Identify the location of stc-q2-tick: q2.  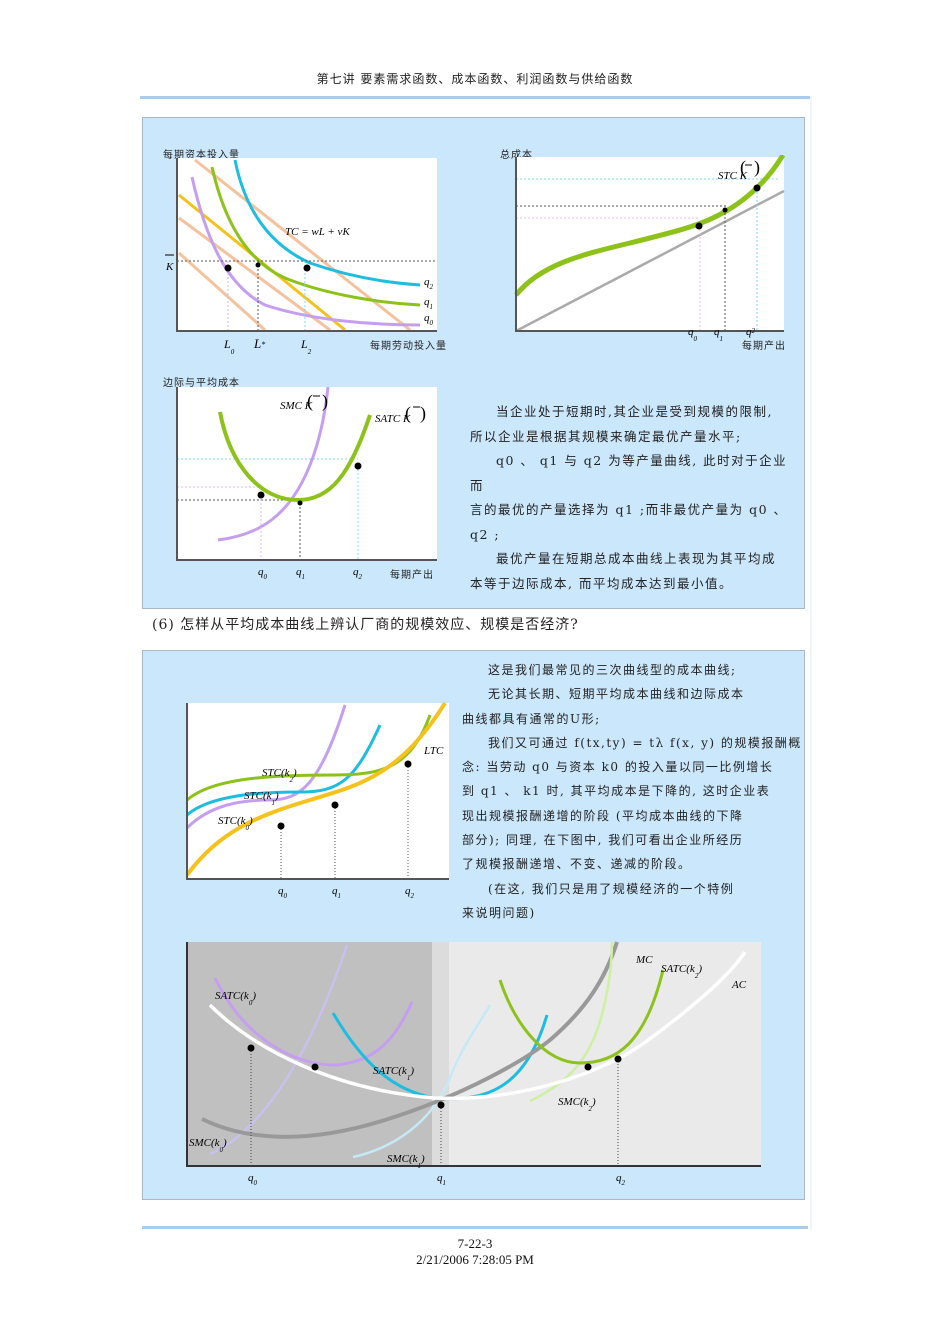
(751, 332).